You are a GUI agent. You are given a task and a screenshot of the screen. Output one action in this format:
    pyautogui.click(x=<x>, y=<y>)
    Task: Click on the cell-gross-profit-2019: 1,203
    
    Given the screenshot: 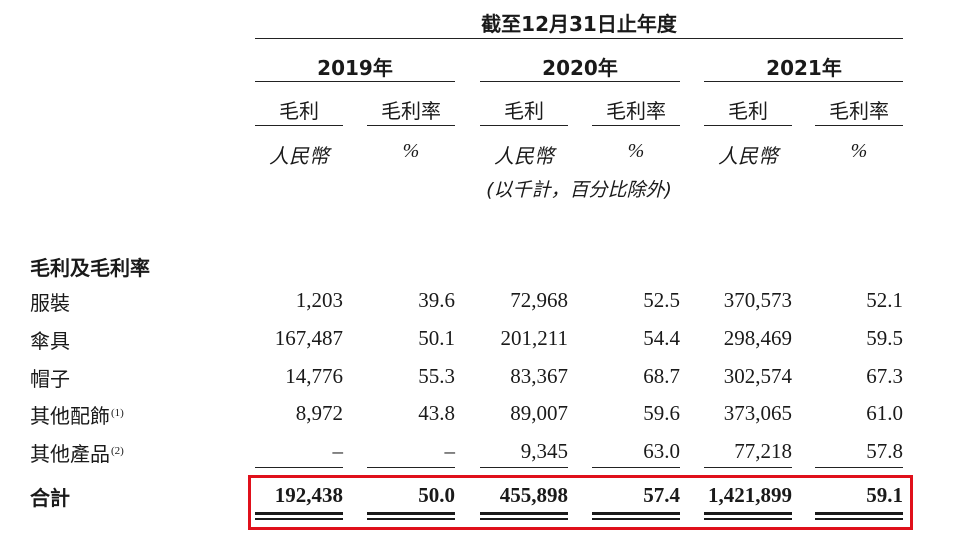 What is the action you would take?
    pyautogui.click(x=319, y=300)
    